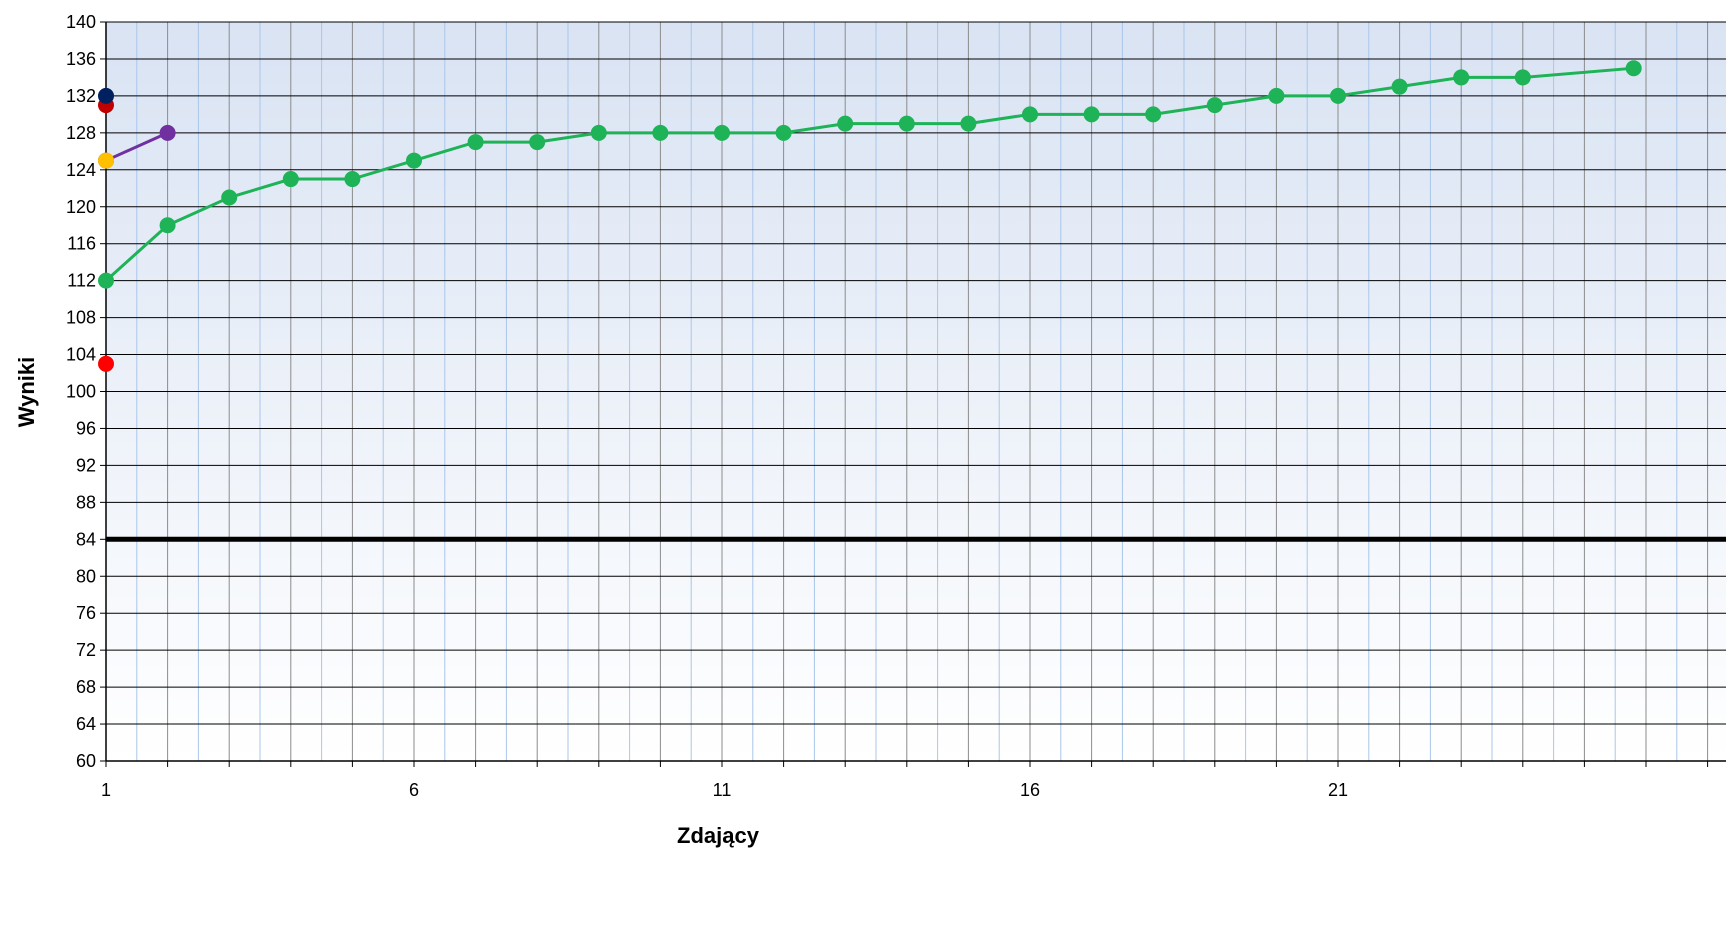  Describe the element at coordinates (86, 650) in the screenshot. I see `y-tick-label: 72` at that location.